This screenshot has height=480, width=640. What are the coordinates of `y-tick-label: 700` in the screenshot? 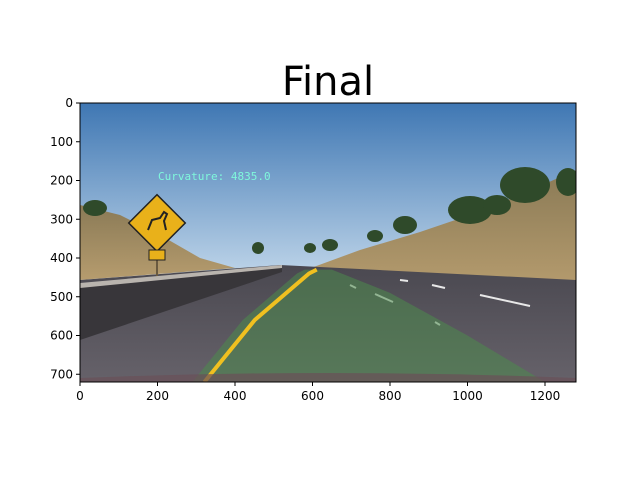 It's located at (61, 374).